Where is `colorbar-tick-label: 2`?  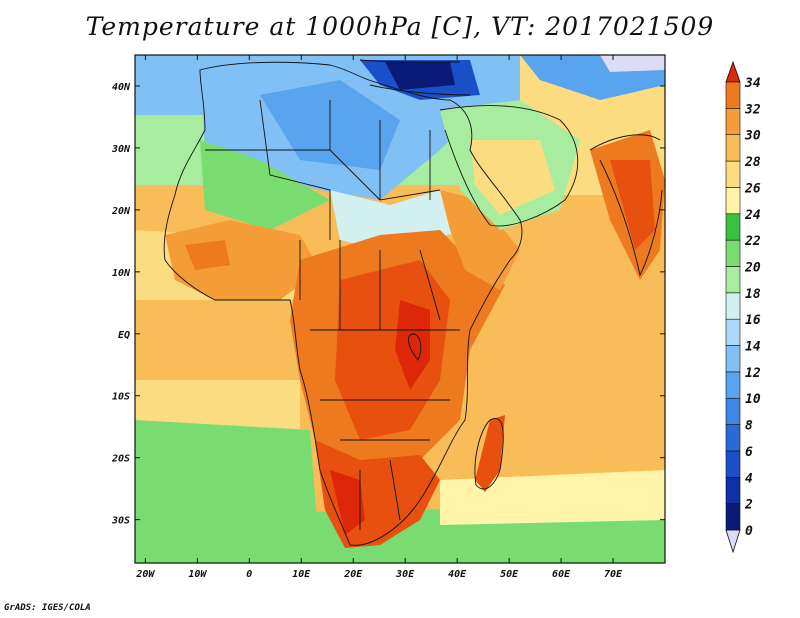 colorbar-tick-label: 2 is located at coordinates (748, 505).